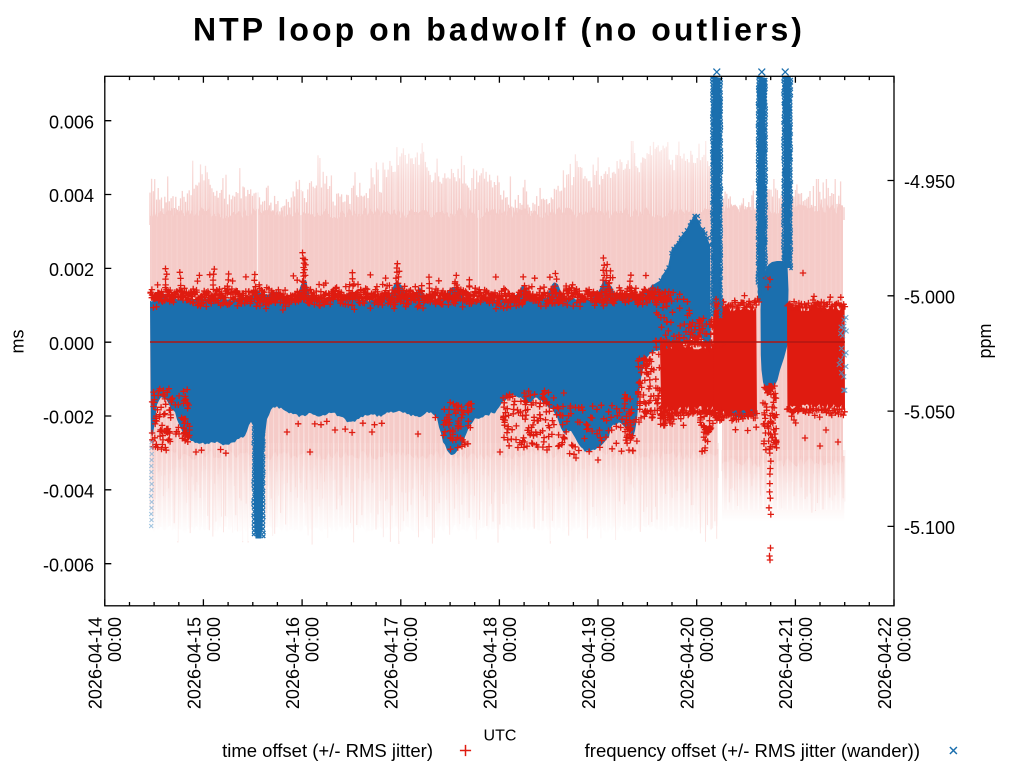  What do you see at coordinates (71, 196) in the screenshot?
I see `svg-text: 0.004` at bounding box center [71, 196].